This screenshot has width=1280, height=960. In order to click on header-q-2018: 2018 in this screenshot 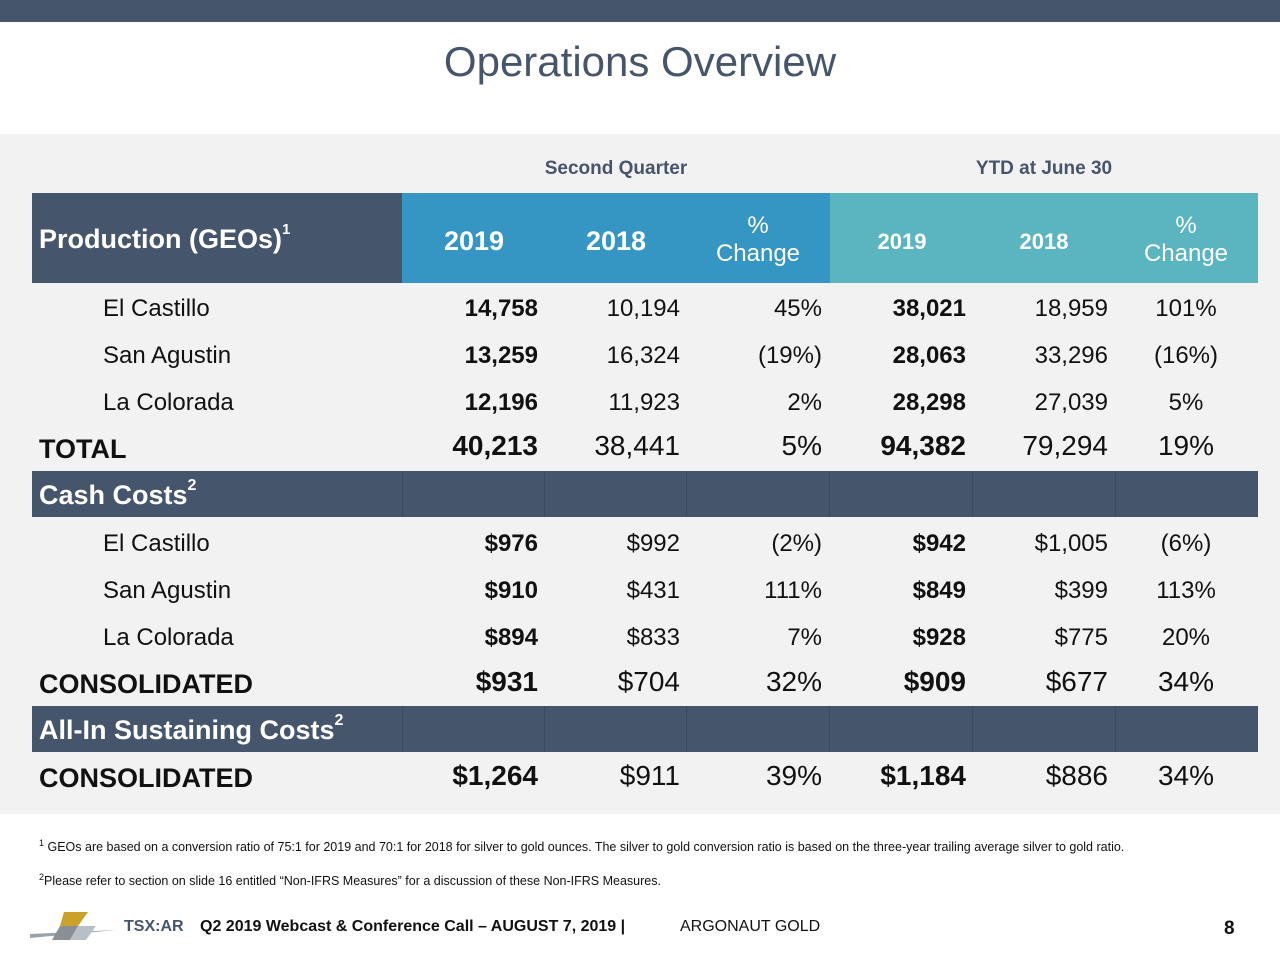, I will do `click(616, 241)`.